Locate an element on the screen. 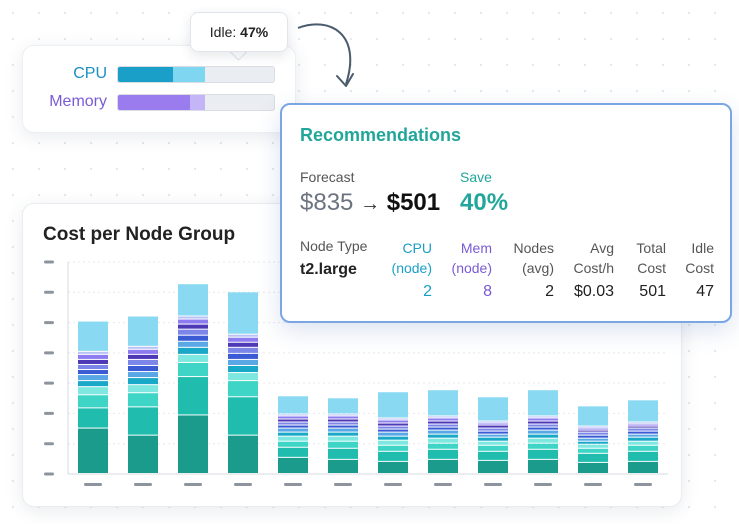  nodes-value: 2 is located at coordinates (549, 291).